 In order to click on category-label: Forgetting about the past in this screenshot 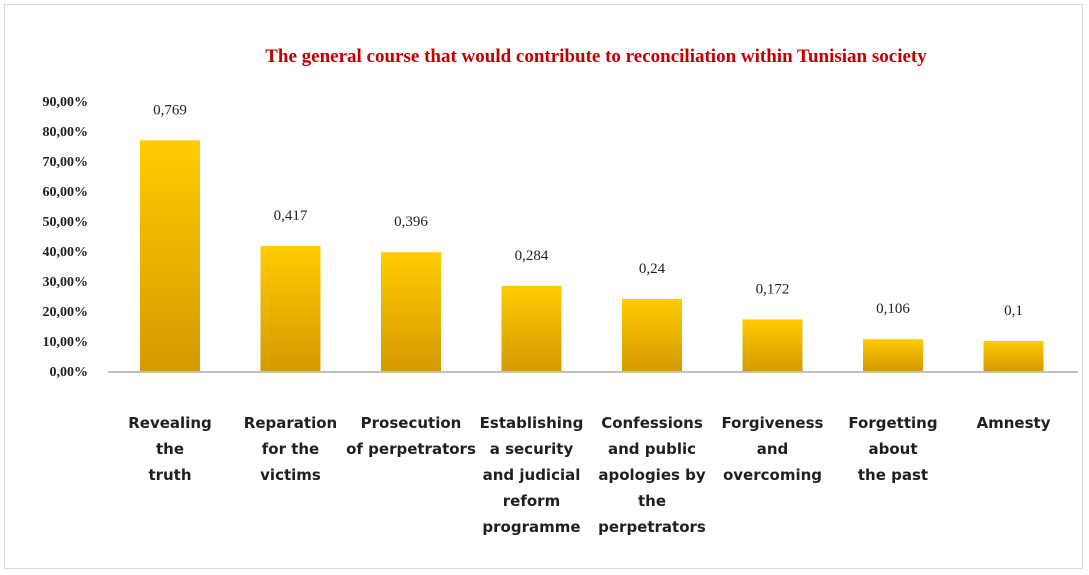, I will do `click(892, 449)`.